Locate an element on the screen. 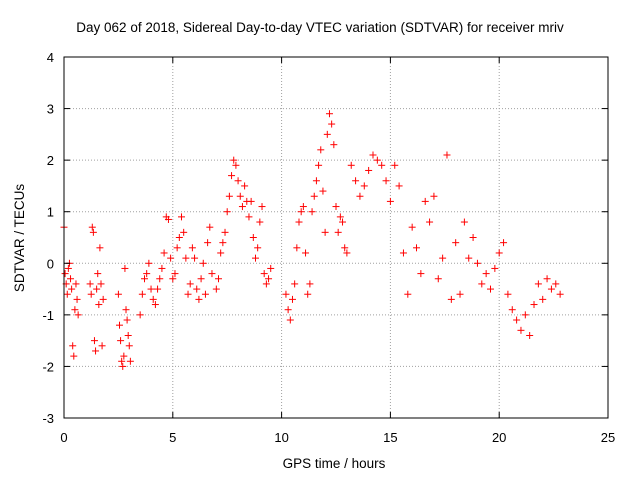 Image resolution: width=640 pixels, height=480 pixels. y-tick-label: -3 is located at coordinates (48, 418).